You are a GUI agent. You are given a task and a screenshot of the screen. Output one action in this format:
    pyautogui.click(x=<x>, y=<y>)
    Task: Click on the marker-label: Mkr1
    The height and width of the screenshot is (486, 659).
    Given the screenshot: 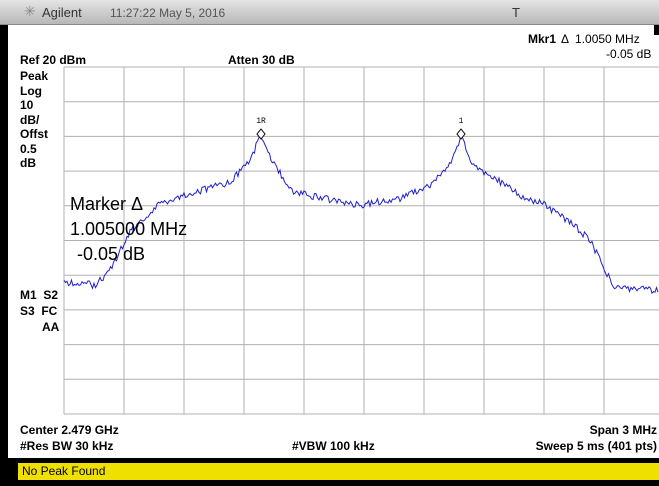 What is the action you would take?
    pyautogui.click(x=542, y=39)
    